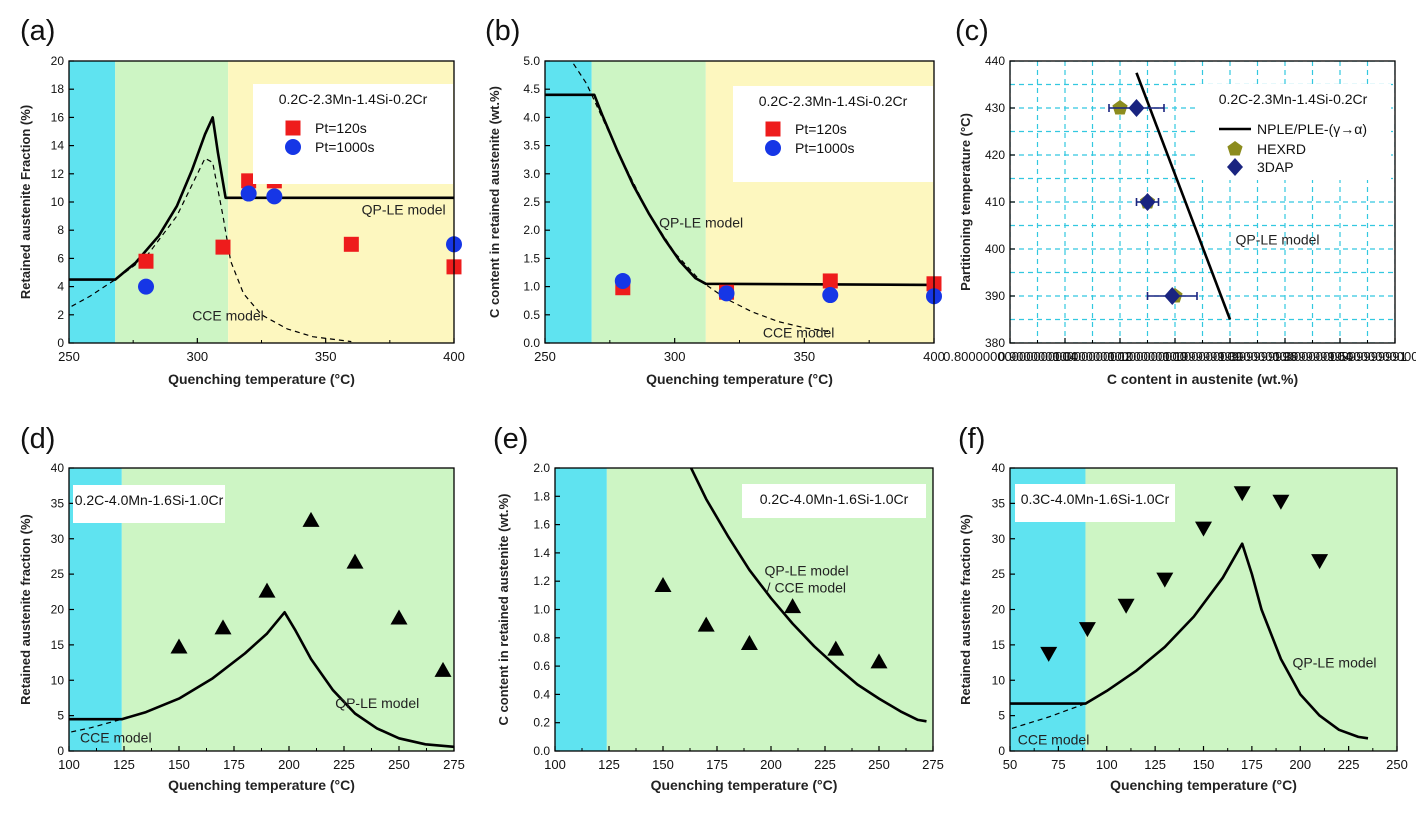 The width and height of the screenshot is (1416, 816). I want to click on legend-marker-swatch, so click(1235, 148).